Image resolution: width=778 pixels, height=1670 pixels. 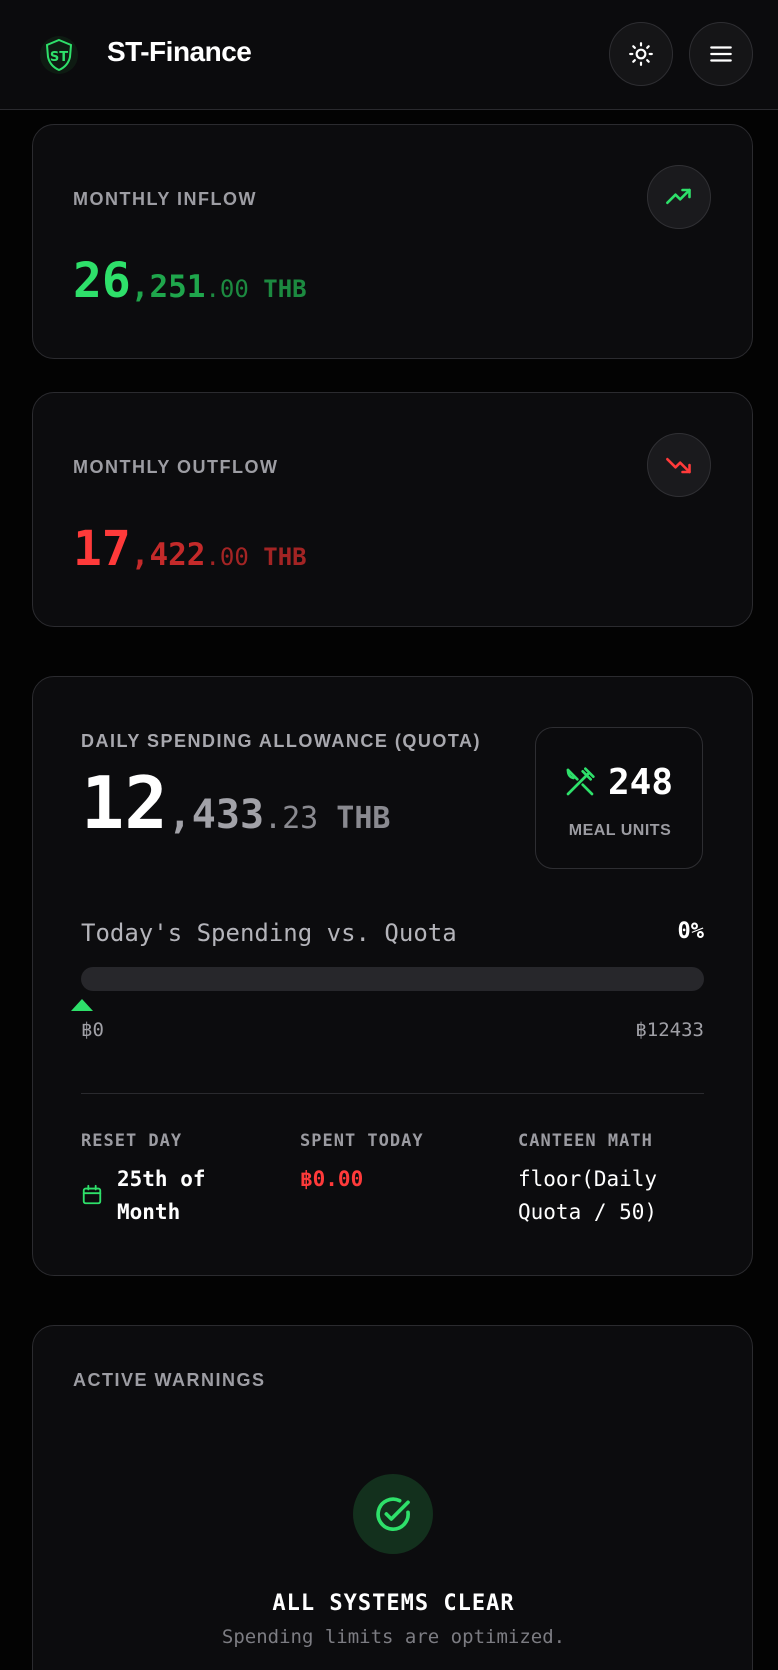 I want to click on meal-units-box: 248 MEAL UNITS, so click(x=619, y=798).